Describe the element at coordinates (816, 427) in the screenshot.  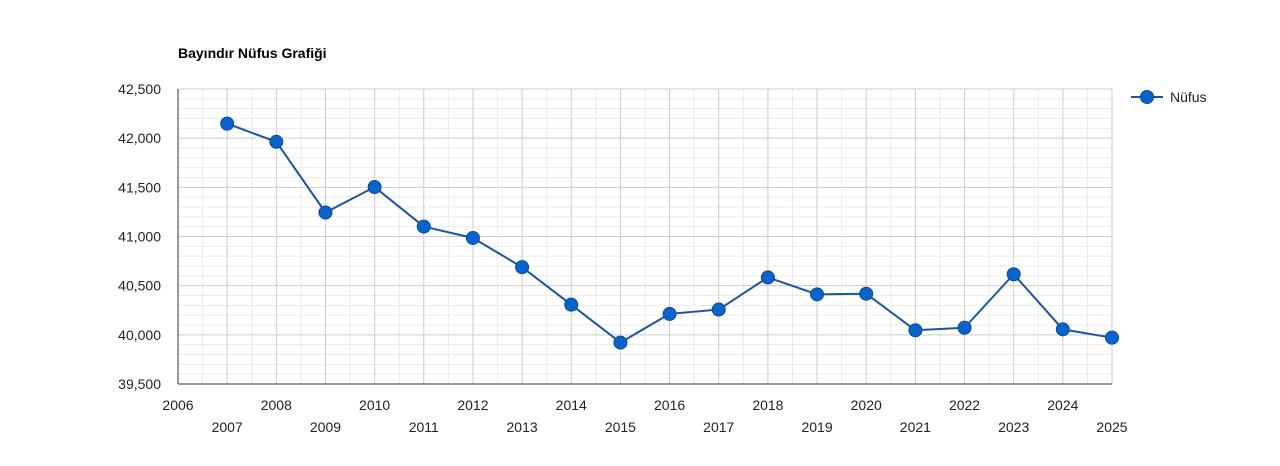
I see `x-tick-label: 2019` at that location.